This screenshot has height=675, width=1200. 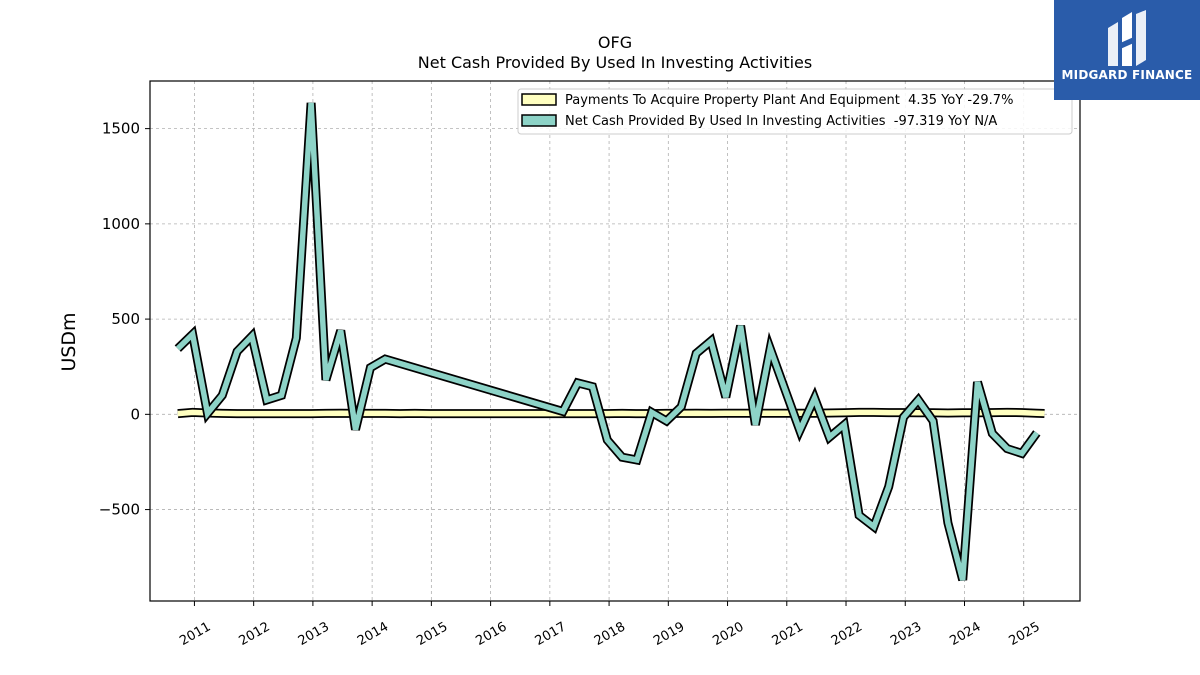 What do you see at coordinates (135, 414) in the screenshot?
I see `y-tick-label: 0` at bounding box center [135, 414].